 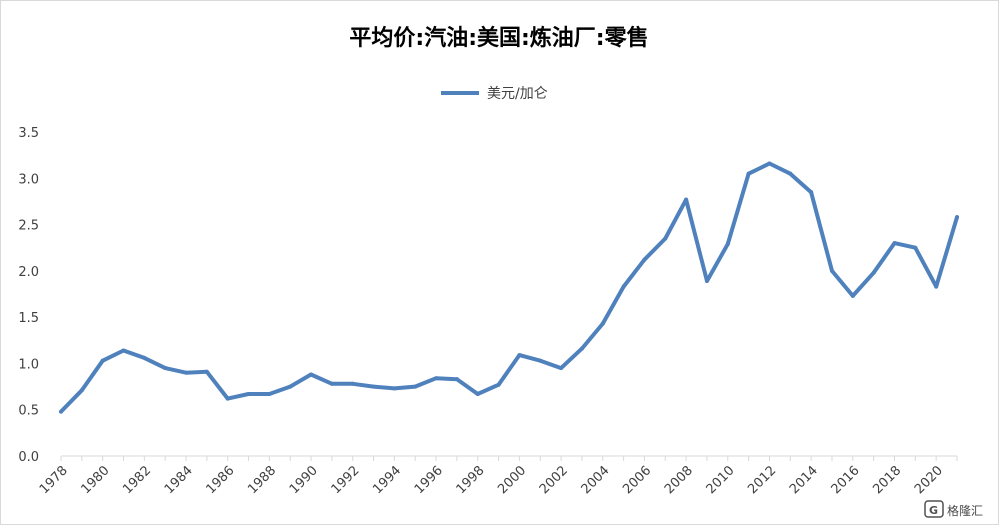 What do you see at coordinates (346, 480) in the screenshot?
I see `x-tick-label: 1992` at bounding box center [346, 480].